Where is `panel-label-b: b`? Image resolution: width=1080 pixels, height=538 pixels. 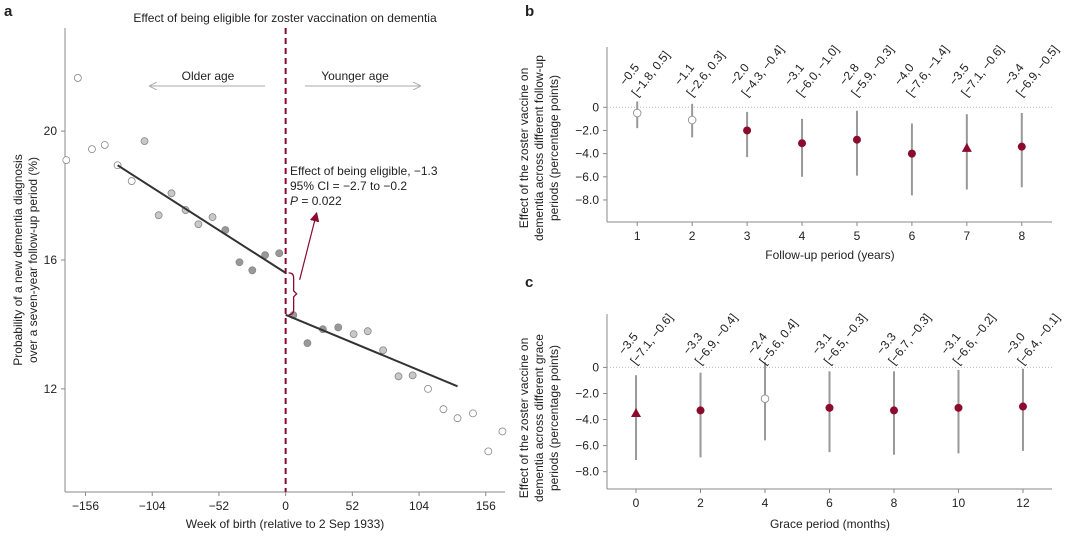
panel-label-b: b is located at coordinates (529, 11).